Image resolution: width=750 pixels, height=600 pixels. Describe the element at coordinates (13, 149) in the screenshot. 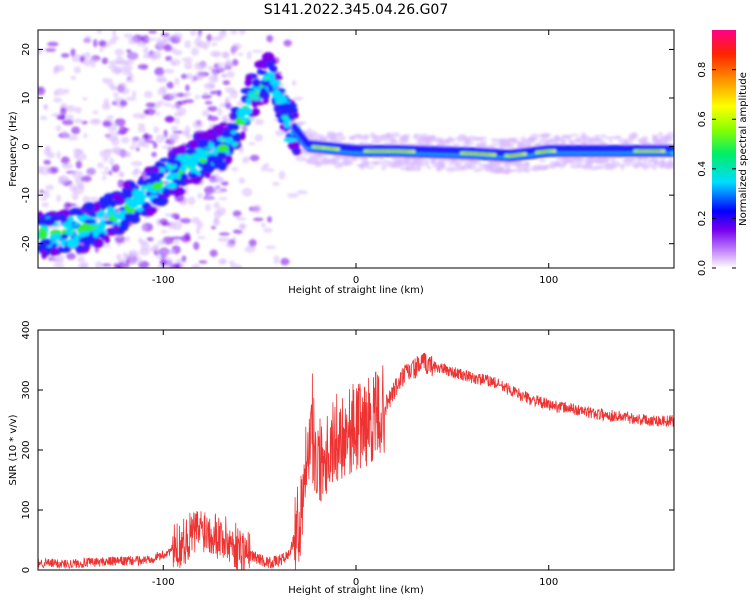

I see `spectrogram-y-axis-label: Frequency (Hz)` at that location.